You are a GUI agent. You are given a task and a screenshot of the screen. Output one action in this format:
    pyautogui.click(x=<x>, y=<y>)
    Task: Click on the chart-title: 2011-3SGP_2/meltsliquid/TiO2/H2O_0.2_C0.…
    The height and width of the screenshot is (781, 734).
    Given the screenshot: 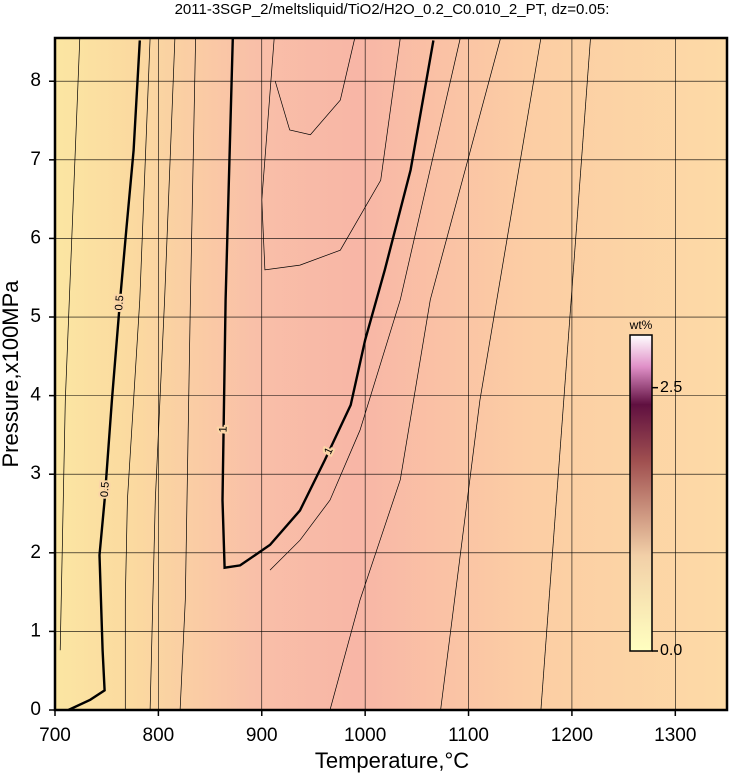 What is the action you would take?
    pyautogui.click(x=392, y=9)
    